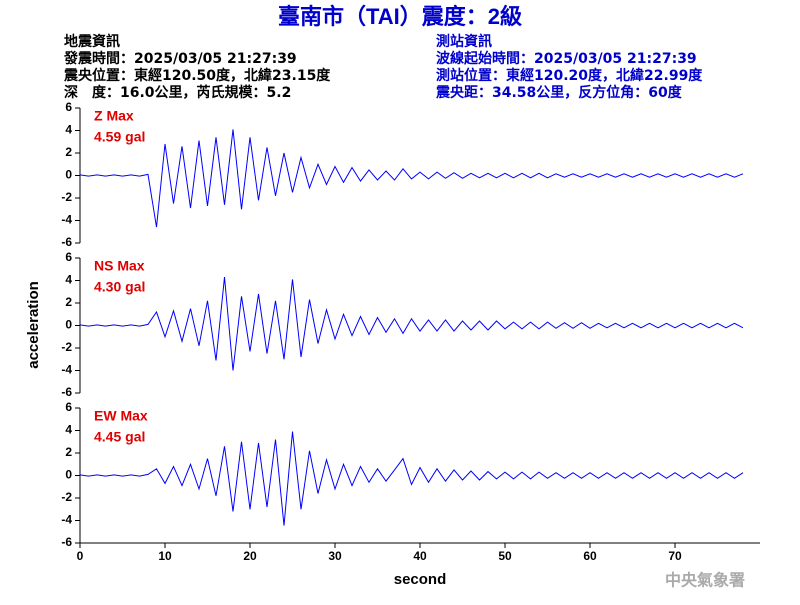  Describe the element at coordinates (505, 556) in the screenshot. I see `x-tick-label: 50` at that location.